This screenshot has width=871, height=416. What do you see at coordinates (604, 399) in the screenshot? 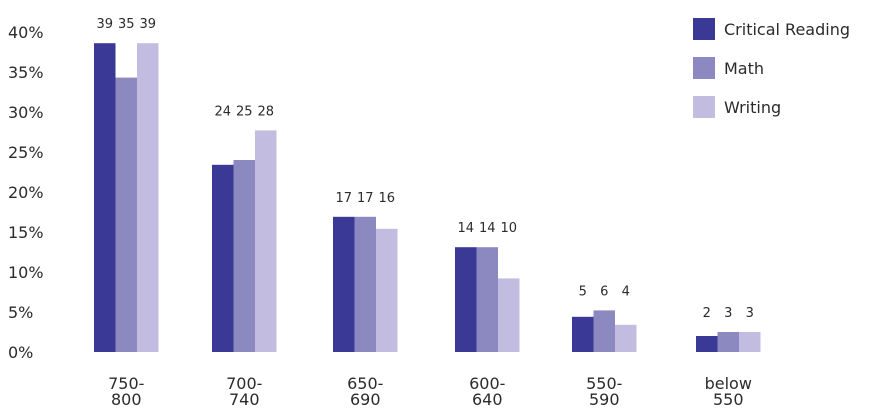
I see `x-tick-label: 590` at bounding box center [604, 399].